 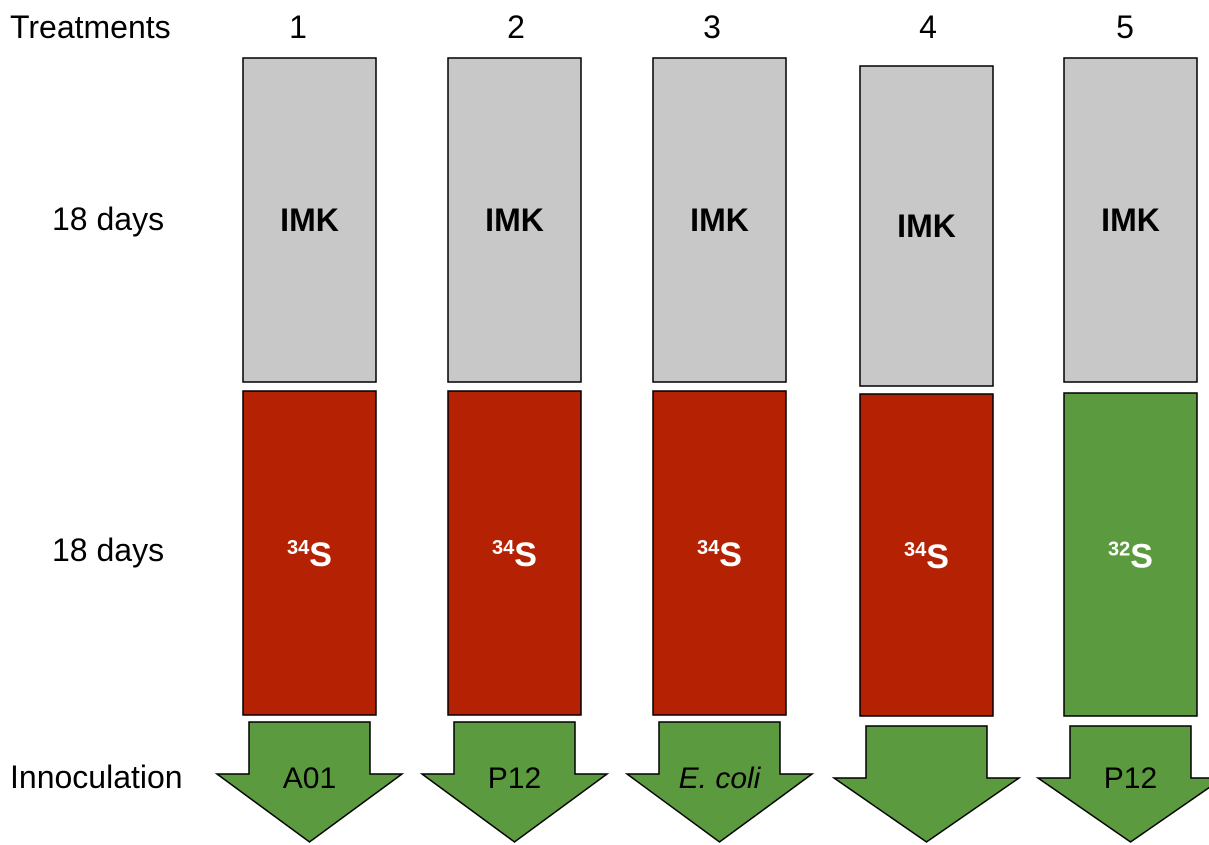 I want to click on row-label-phase2: 18 days, so click(x=108, y=550).